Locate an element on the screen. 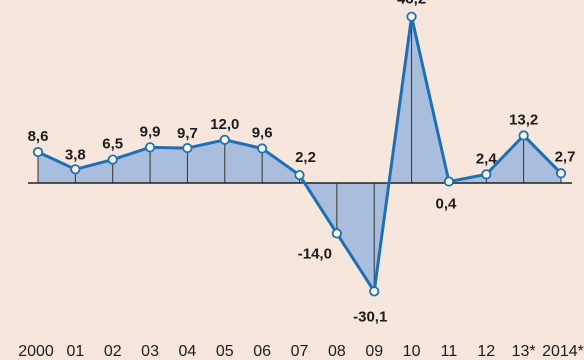 This screenshot has width=584, height=360. x-tick-2014: 2014* is located at coordinates (563, 351).